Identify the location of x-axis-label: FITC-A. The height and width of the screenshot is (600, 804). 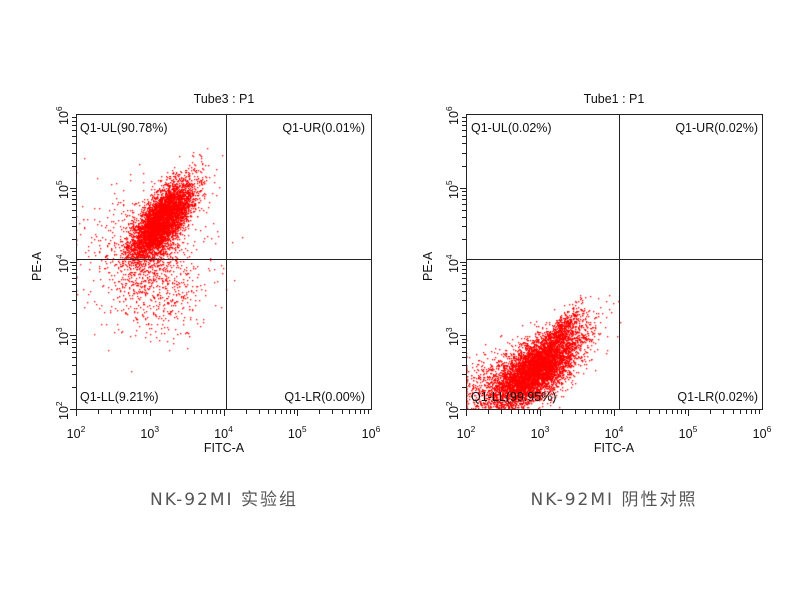
(614, 448).